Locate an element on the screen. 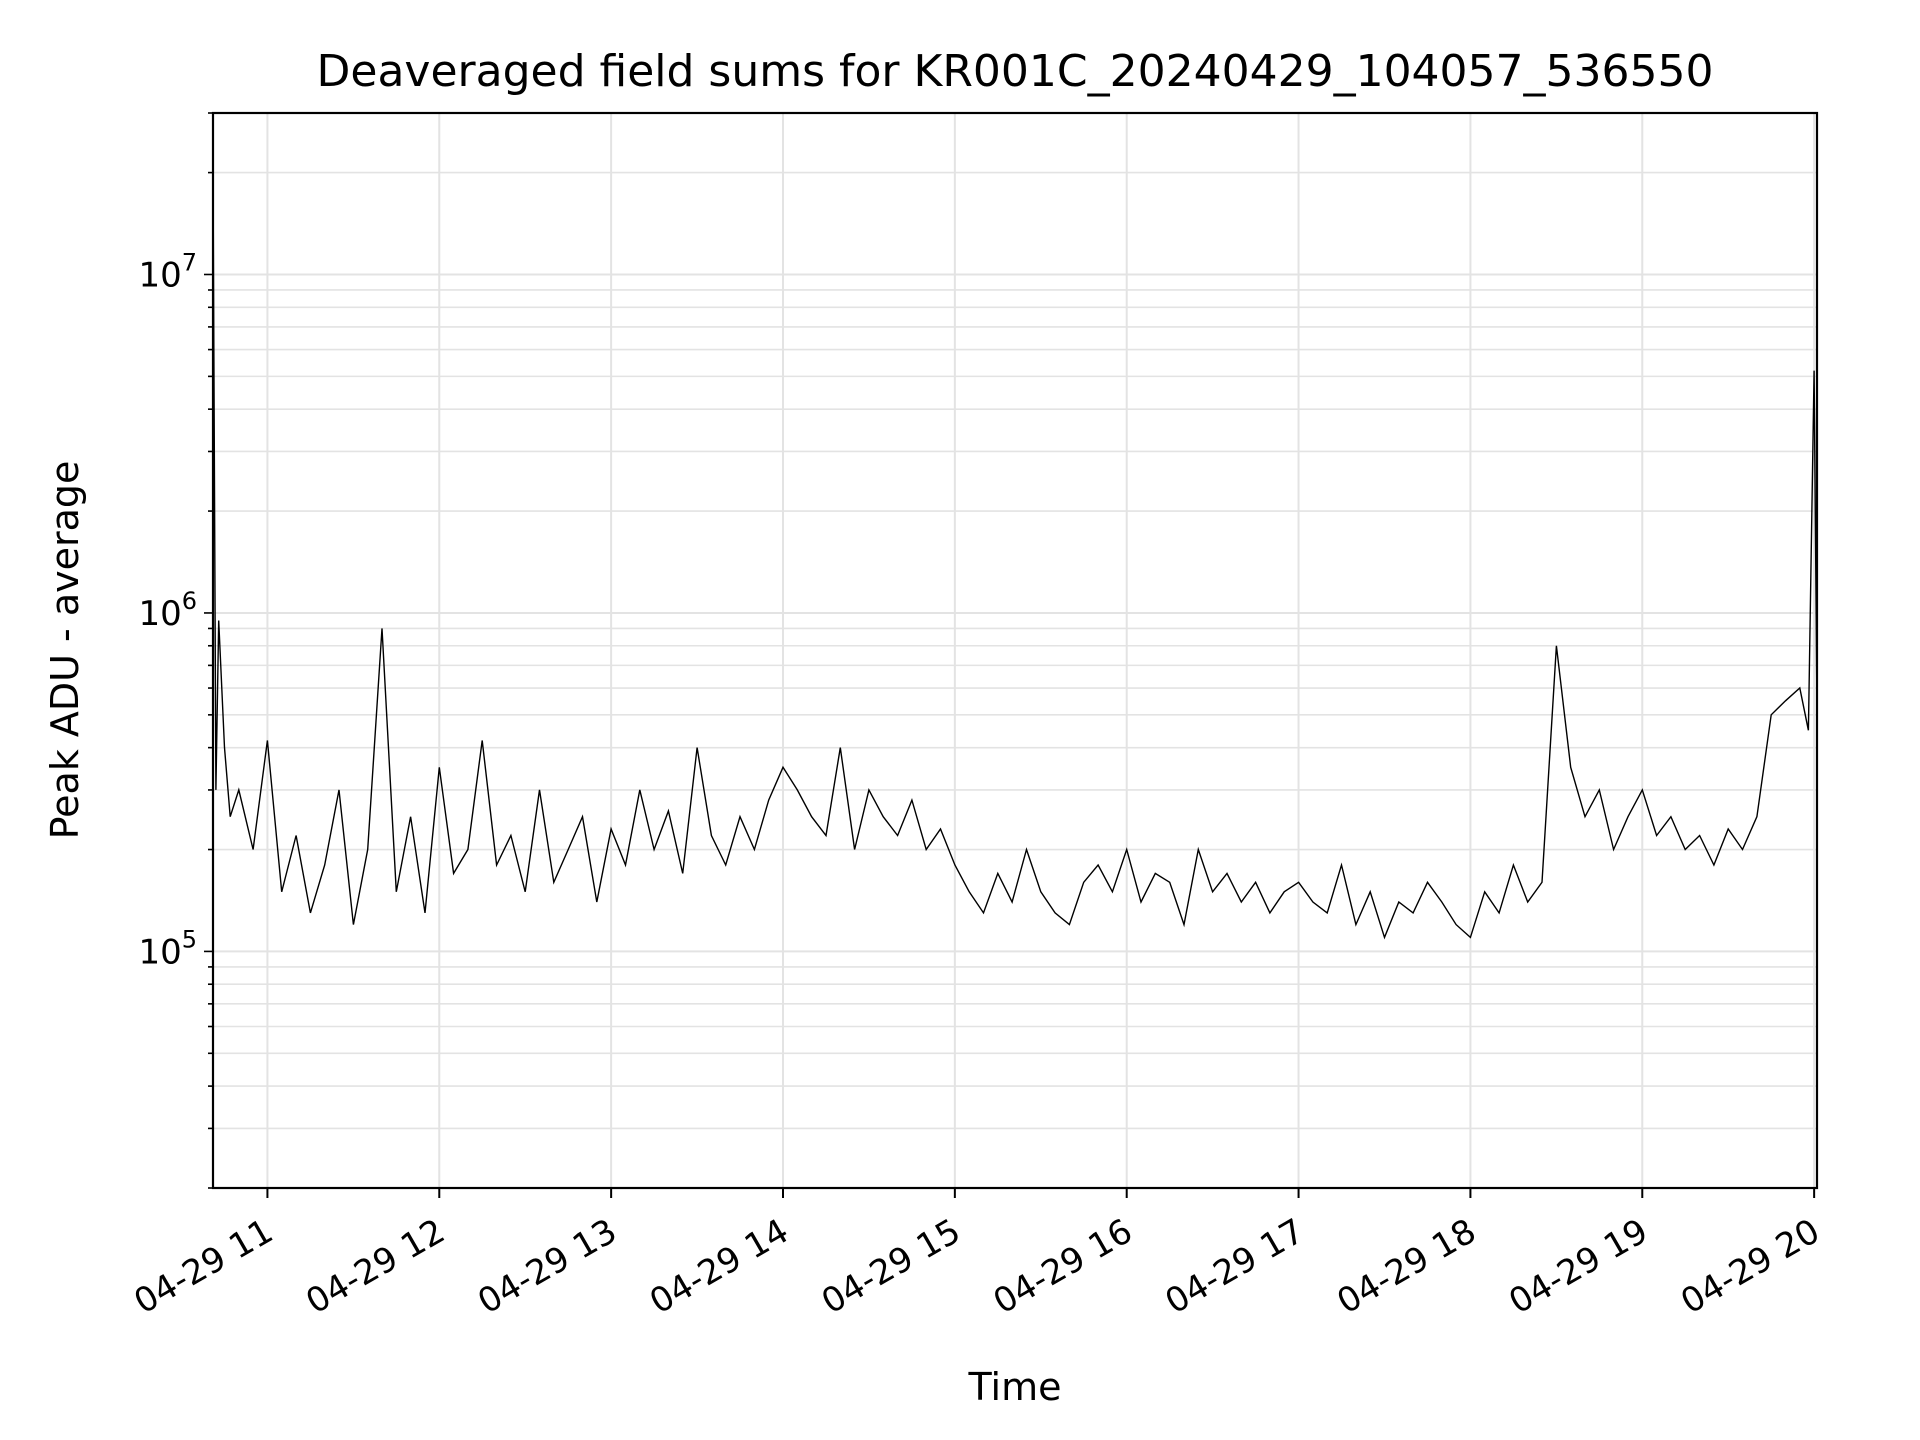  y-axis-label: Peak ADU - average is located at coordinates (65, 650).